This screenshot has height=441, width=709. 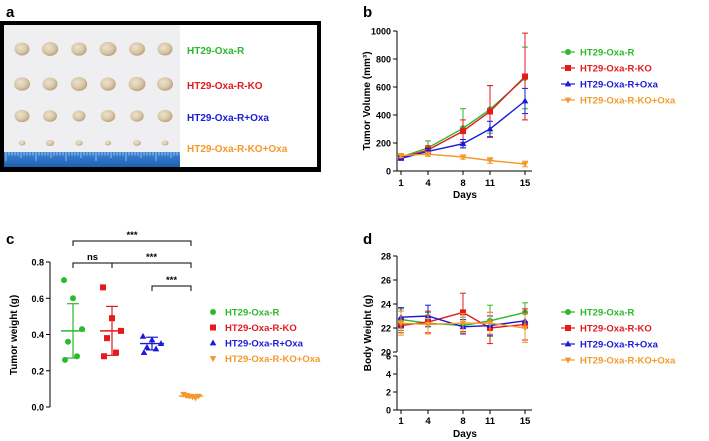 I want to click on y-tick-label: 400, so click(x=383, y=116).